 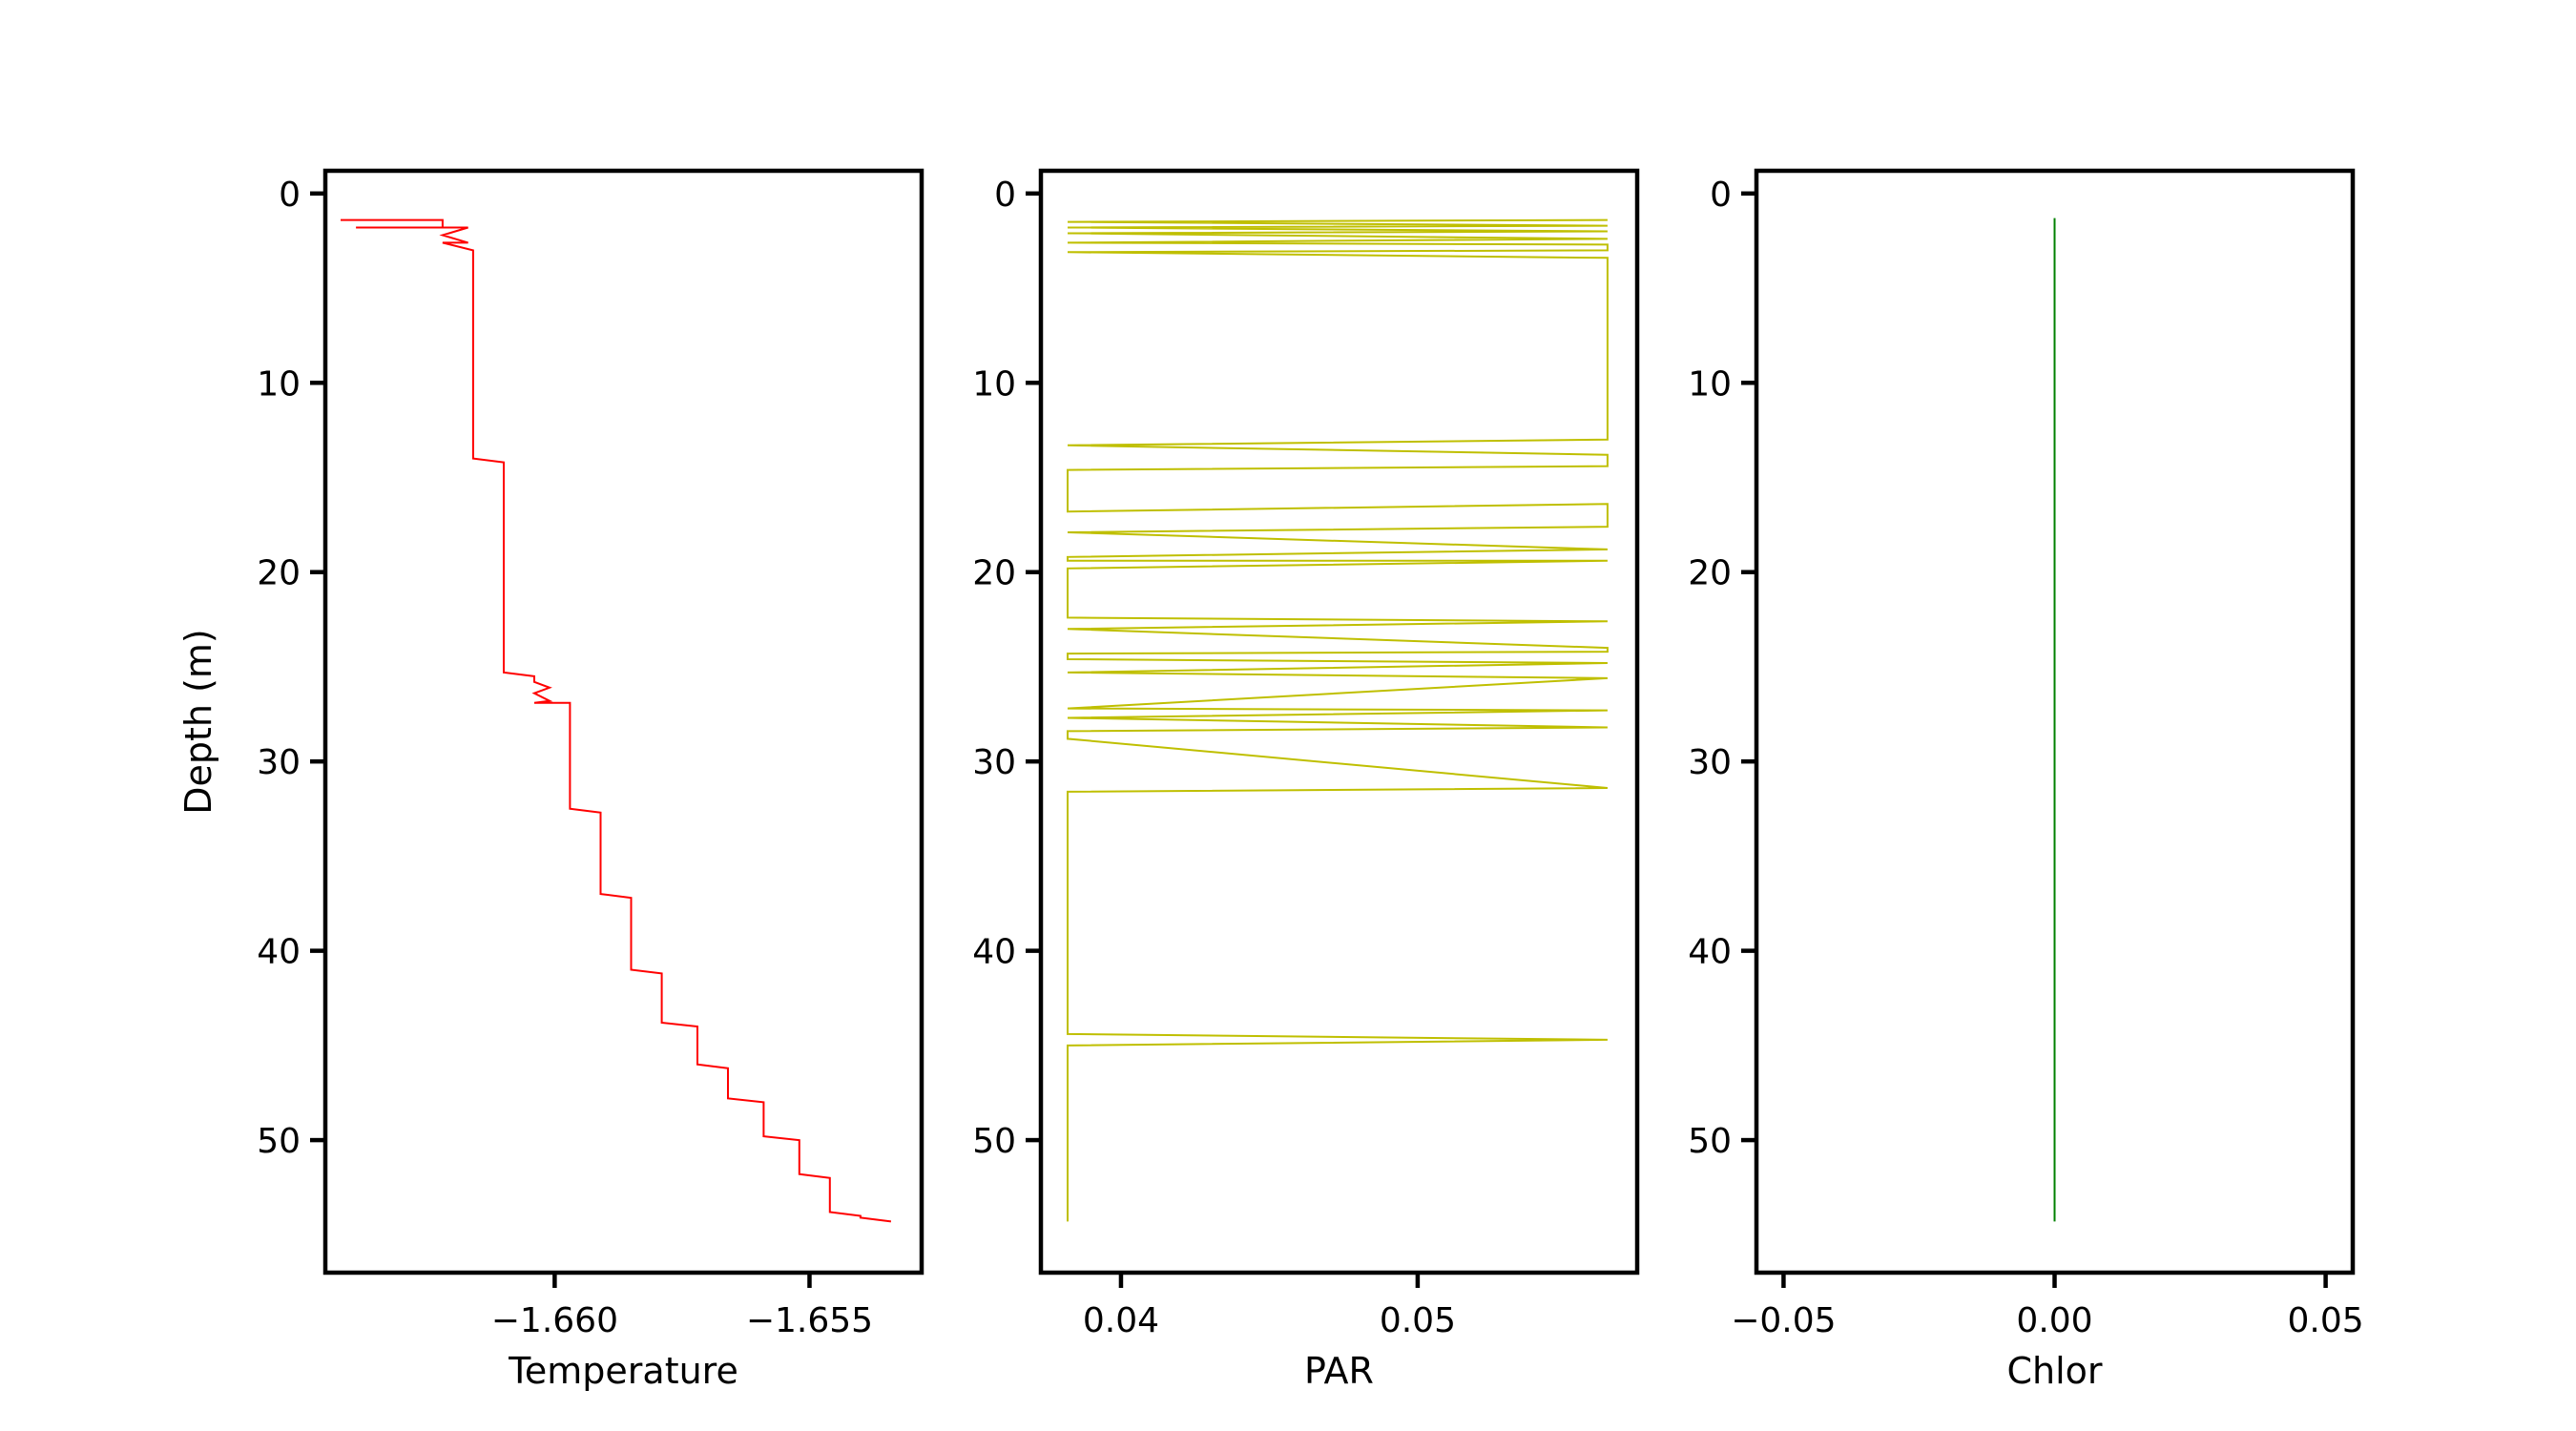 What do you see at coordinates (554, 1320) in the screenshot?
I see `x-tick-label: −1.660` at bounding box center [554, 1320].